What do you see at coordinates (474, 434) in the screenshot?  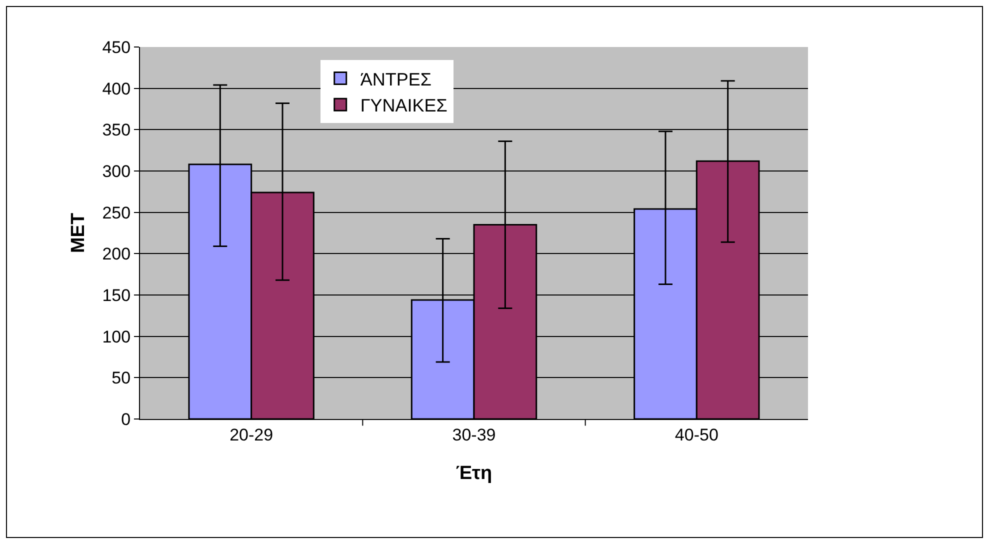 I see `x-tick-label: 30-39` at bounding box center [474, 434].